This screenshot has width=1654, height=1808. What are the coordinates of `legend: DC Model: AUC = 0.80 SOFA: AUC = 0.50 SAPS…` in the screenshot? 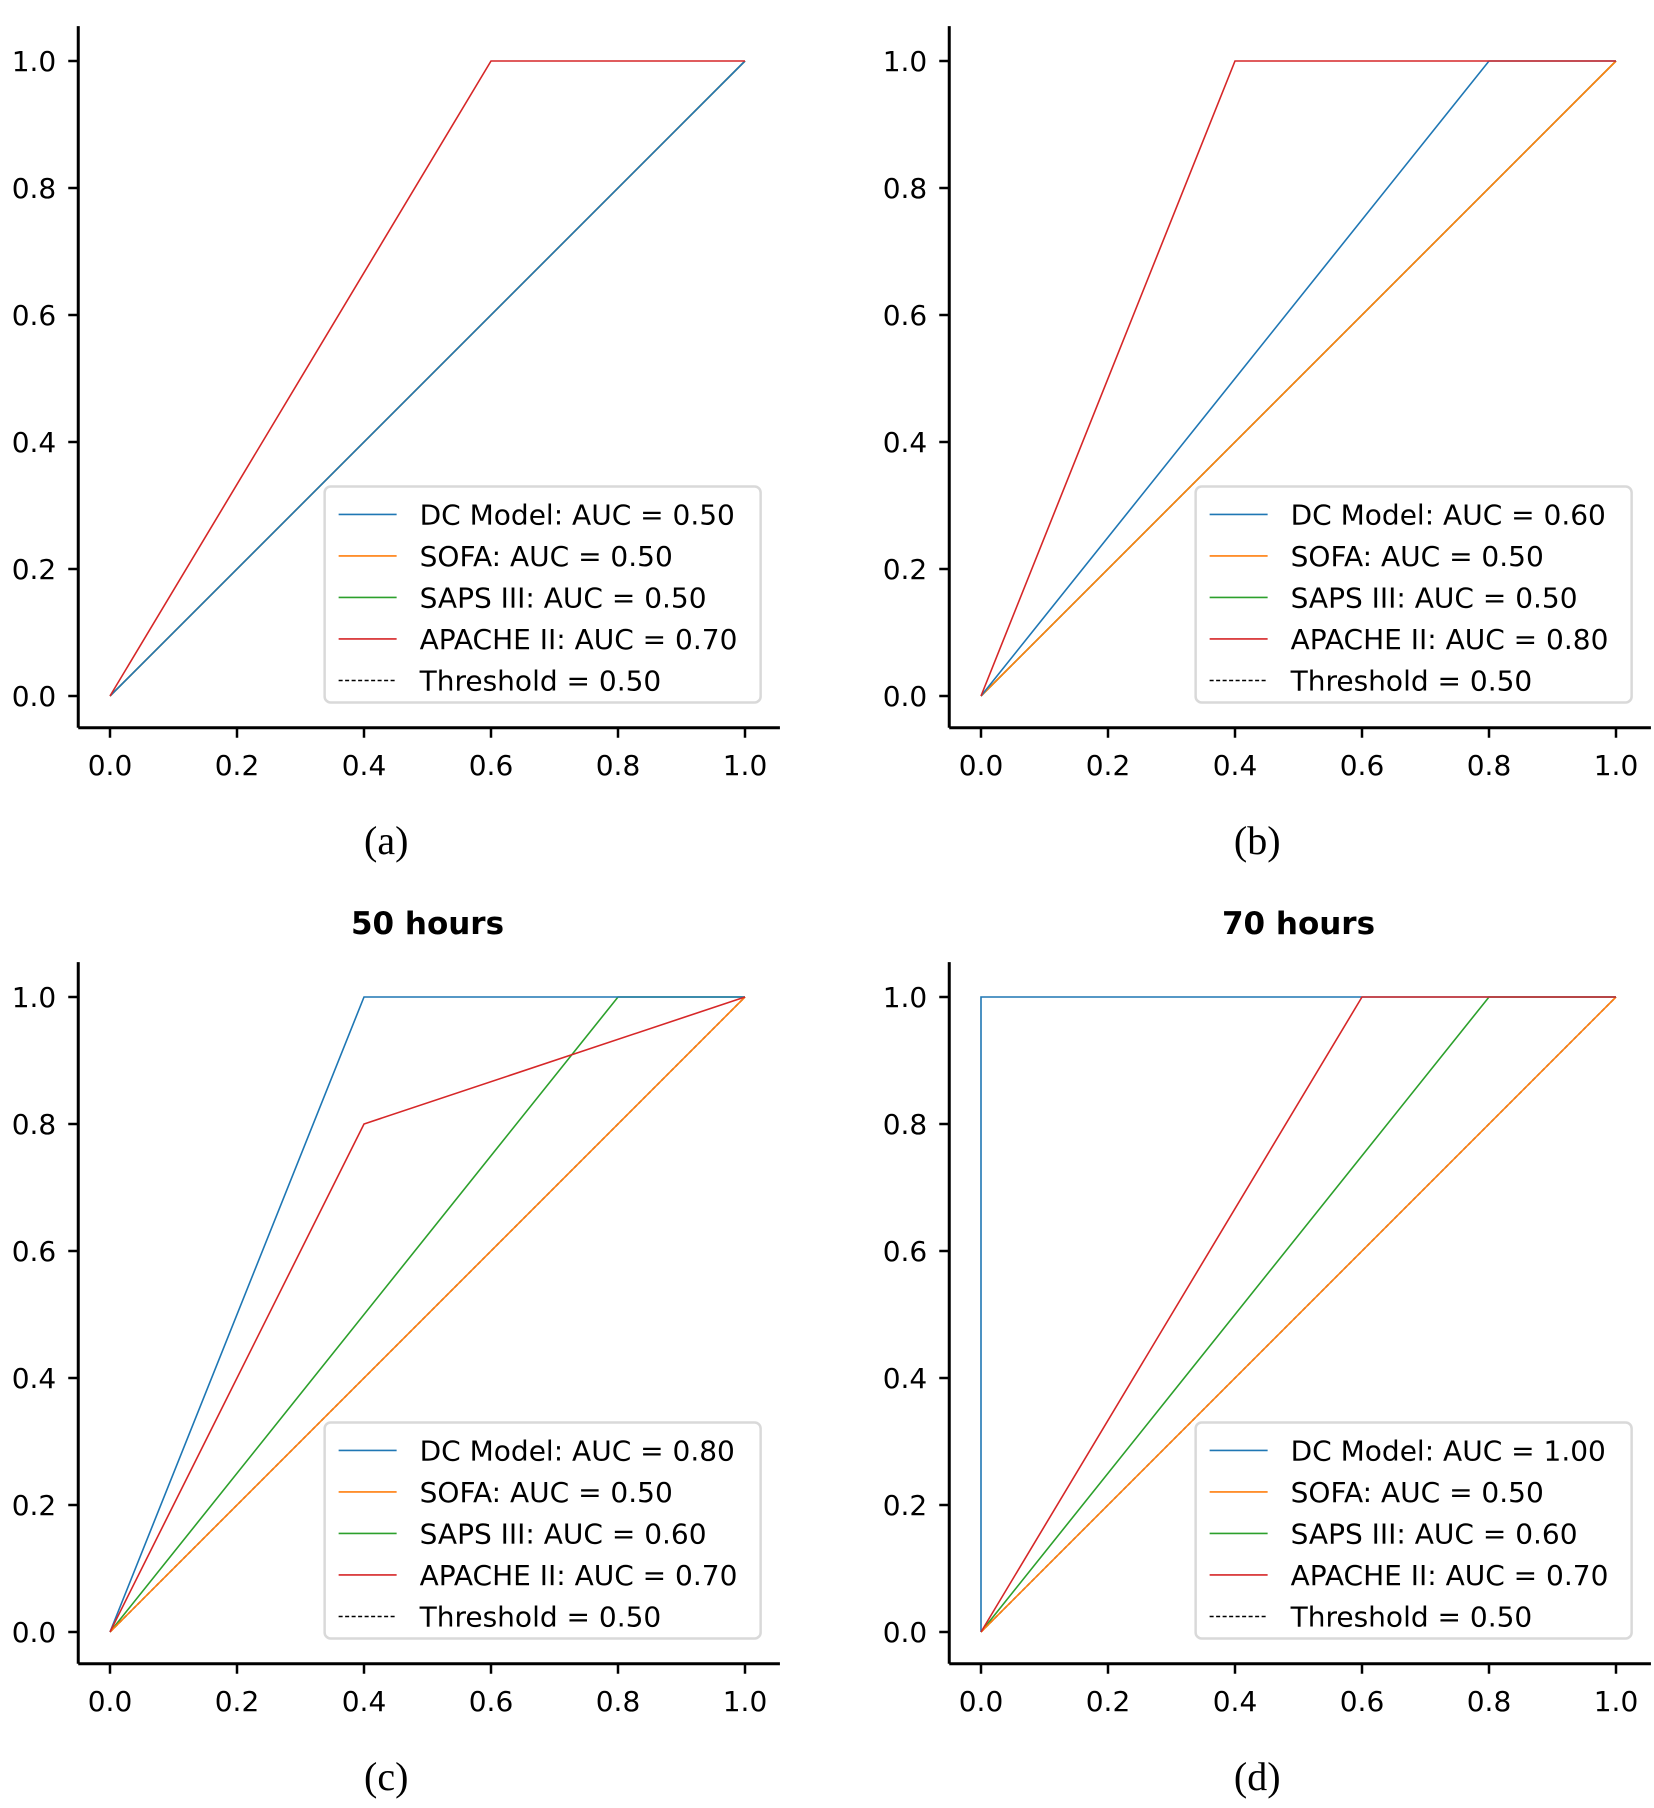 It's located at (542, 1530).